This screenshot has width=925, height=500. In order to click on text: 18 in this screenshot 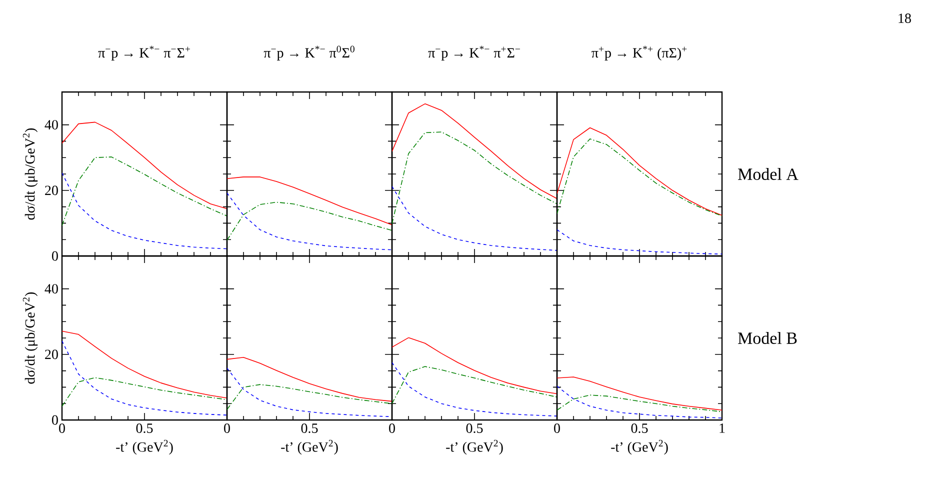, I will do `click(904, 18)`.